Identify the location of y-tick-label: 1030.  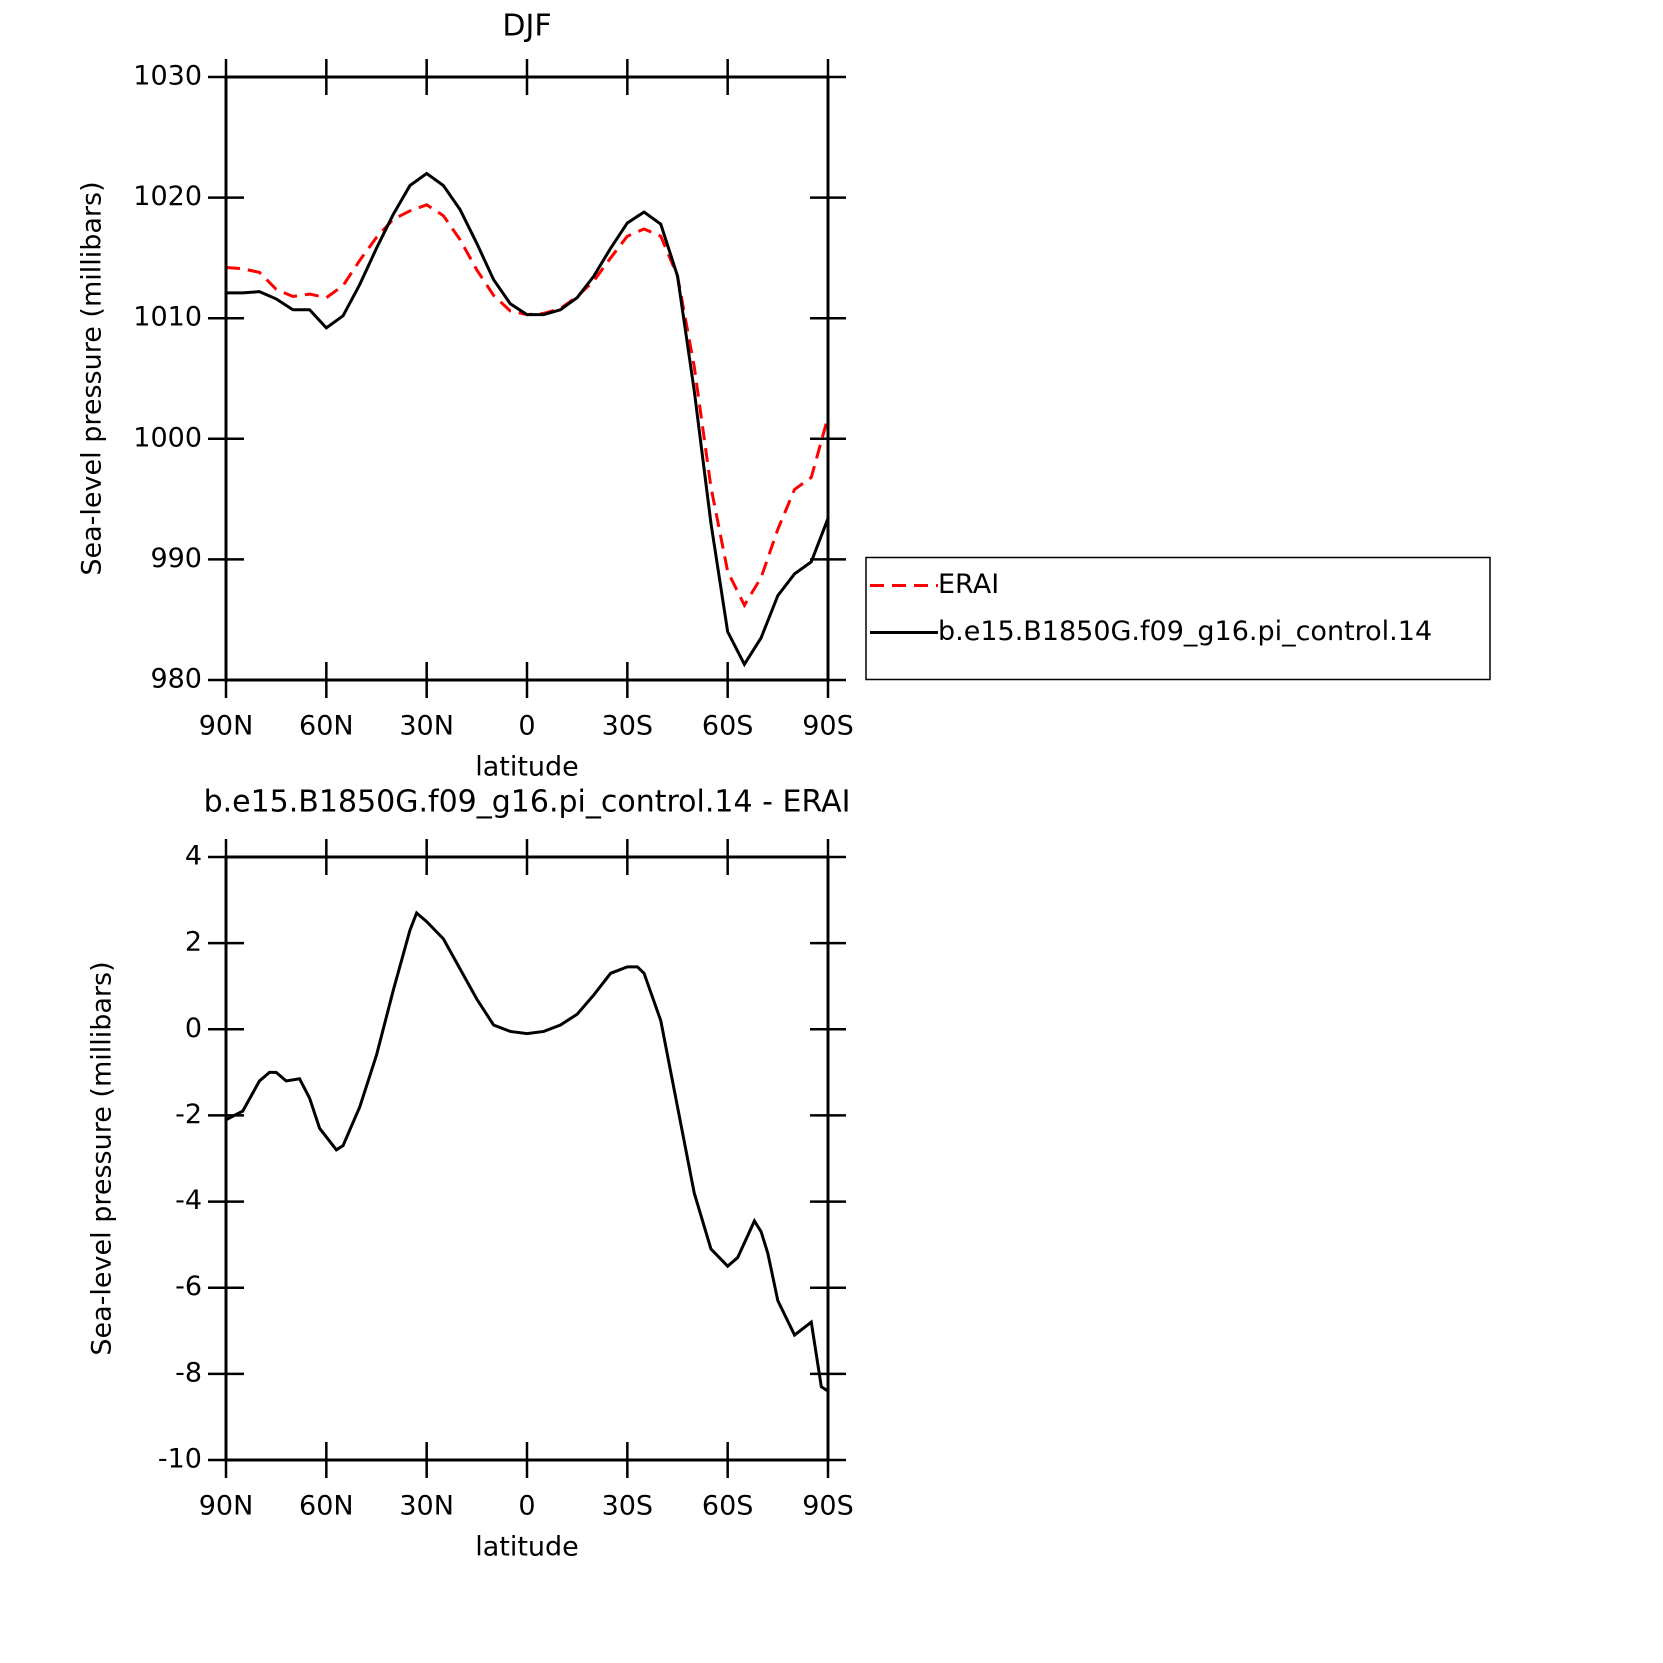
(167, 76).